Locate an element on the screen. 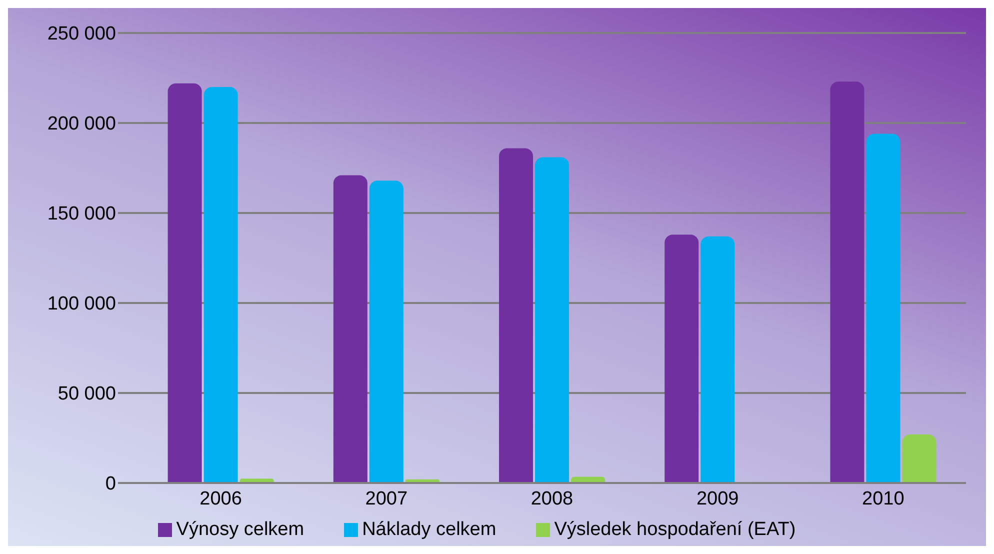  x-tick-label: 2010 is located at coordinates (883, 499).